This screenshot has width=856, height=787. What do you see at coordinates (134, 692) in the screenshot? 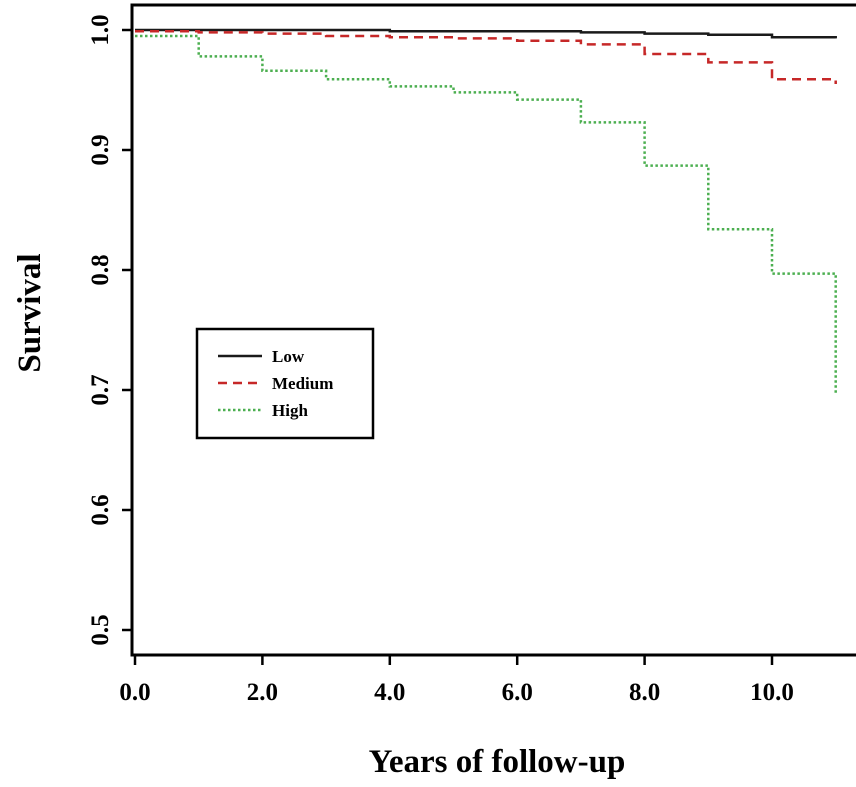
I see `x-tick-label: 0.0` at bounding box center [134, 692].